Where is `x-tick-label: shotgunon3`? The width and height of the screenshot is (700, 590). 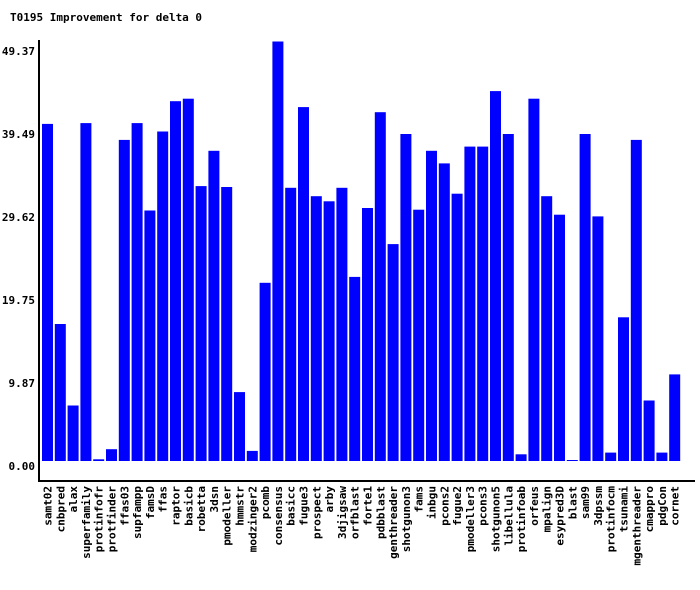
x-tick-label: shotgunon3 is located at coordinates (406, 519).